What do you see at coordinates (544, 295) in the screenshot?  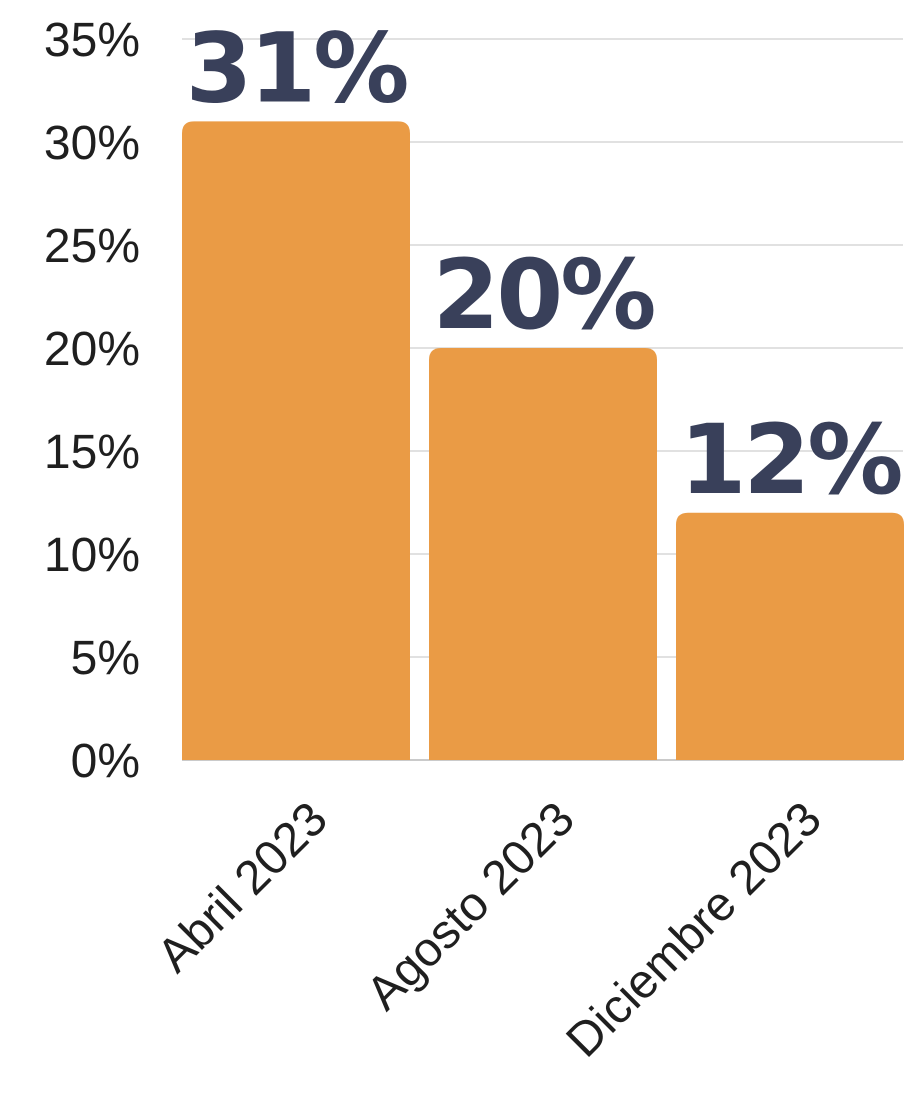 I see `data-label: 20%` at bounding box center [544, 295].